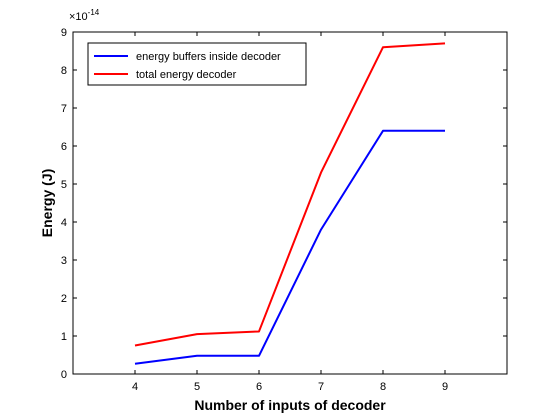  What do you see at coordinates (383, 387) in the screenshot?
I see `x-tick-label: 8` at bounding box center [383, 387].